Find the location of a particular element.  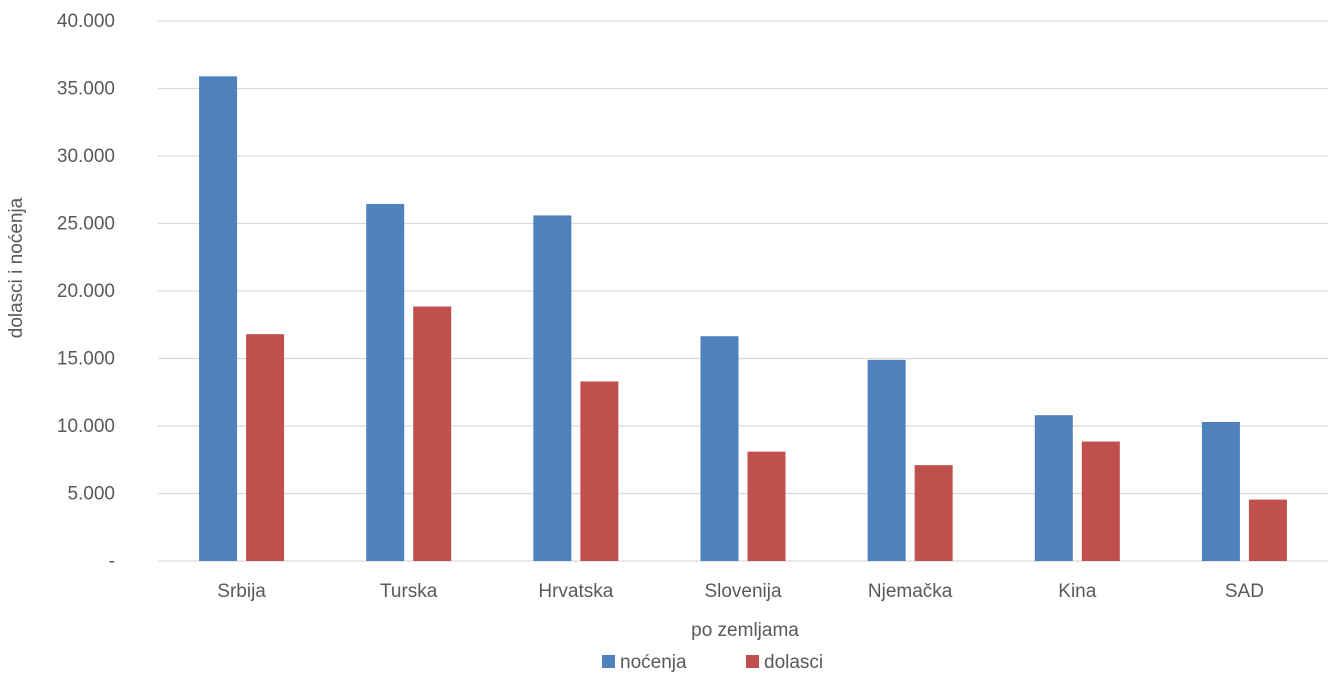

y-tick-label: 5.000 is located at coordinates (91, 494).